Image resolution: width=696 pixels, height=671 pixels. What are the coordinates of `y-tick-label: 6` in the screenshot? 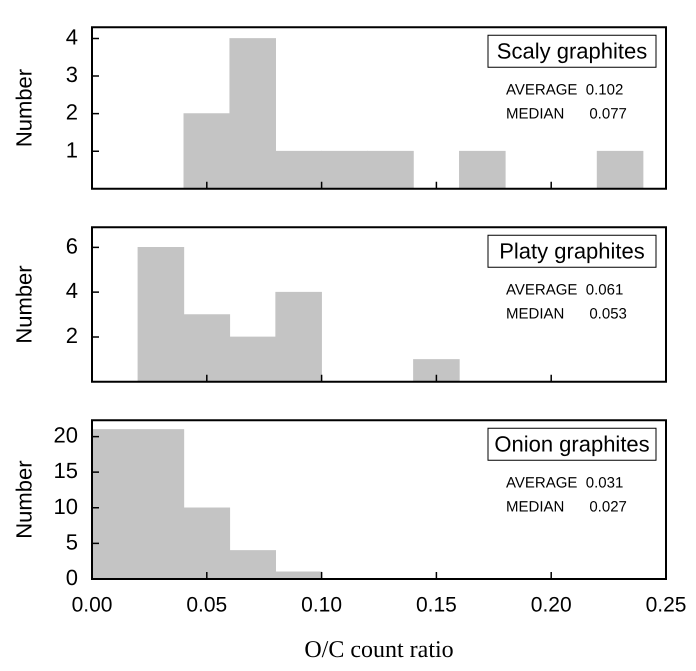 It's located at (72, 245).